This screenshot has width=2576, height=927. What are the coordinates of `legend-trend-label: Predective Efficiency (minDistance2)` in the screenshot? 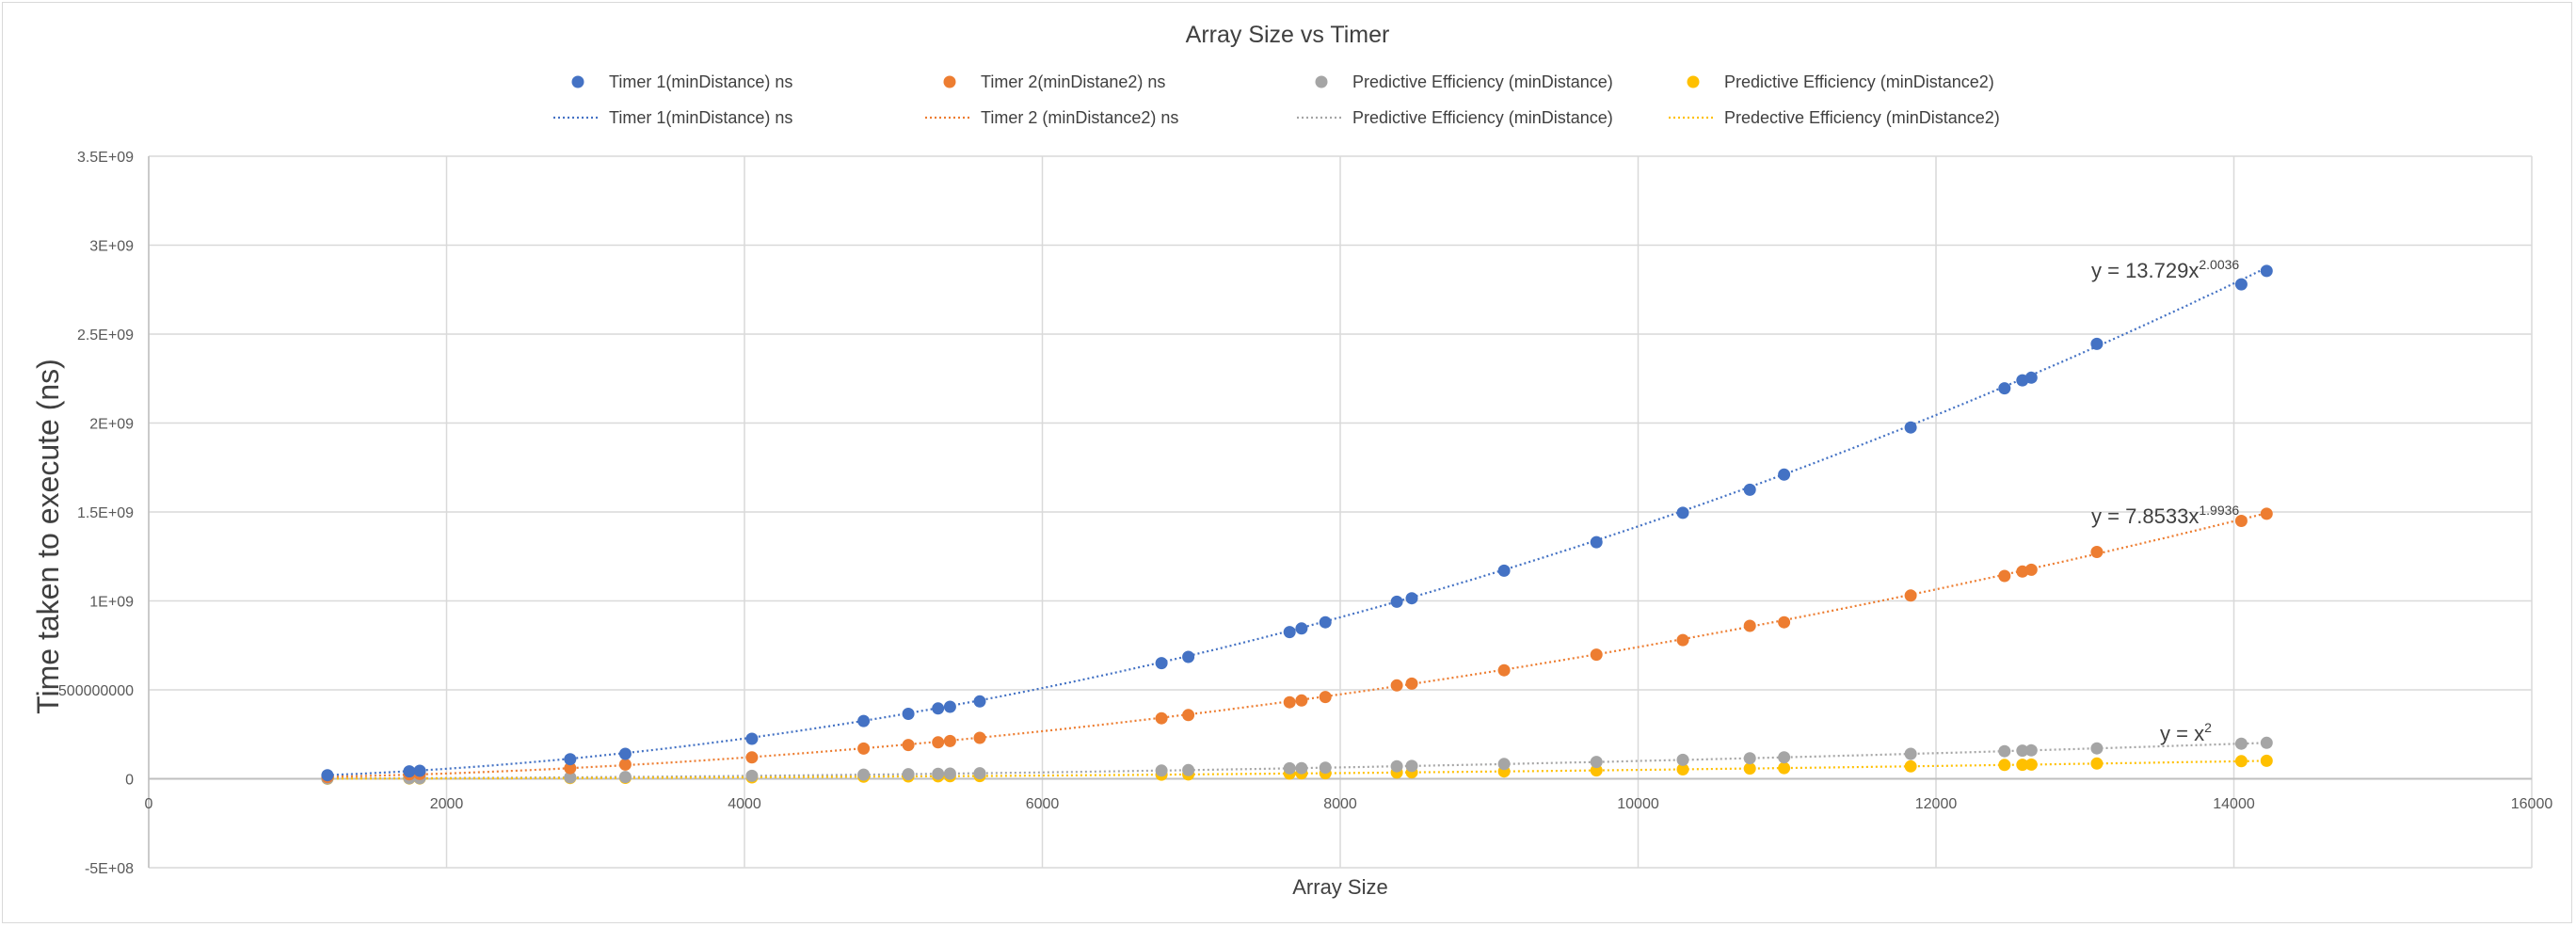 It's located at (1862, 118).